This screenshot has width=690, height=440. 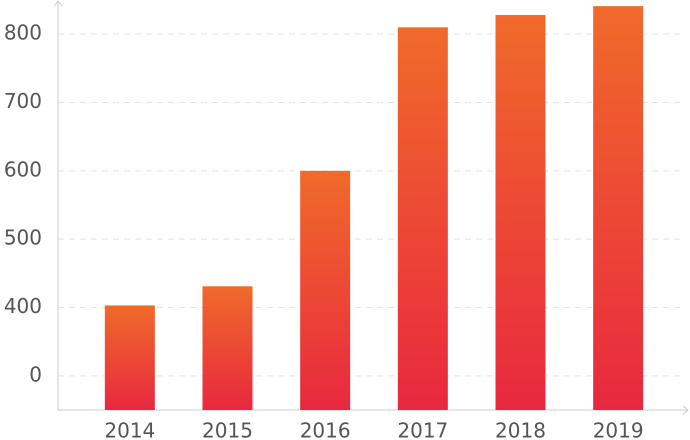 What do you see at coordinates (23, 238) in the screenshot?
I see `y-tick-label: 500` at bounding box center [23, 238].